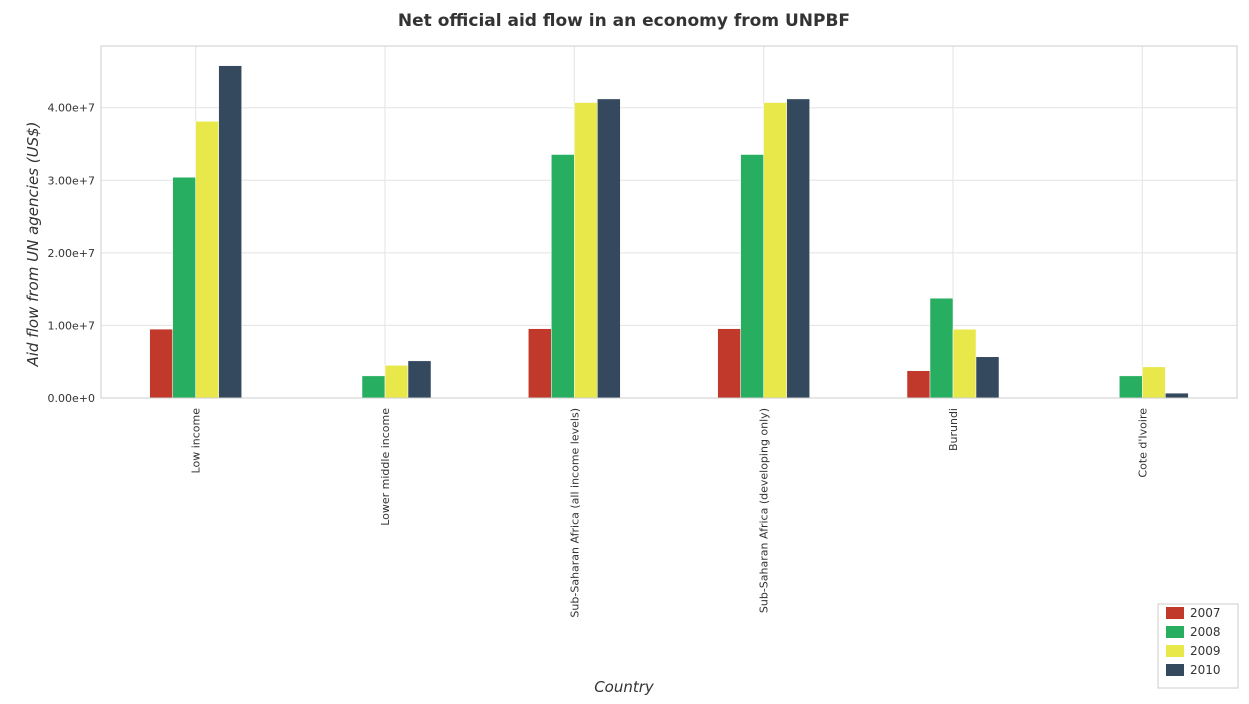  I want to click on legend-label-2010: 2010, so click(1205, 670).